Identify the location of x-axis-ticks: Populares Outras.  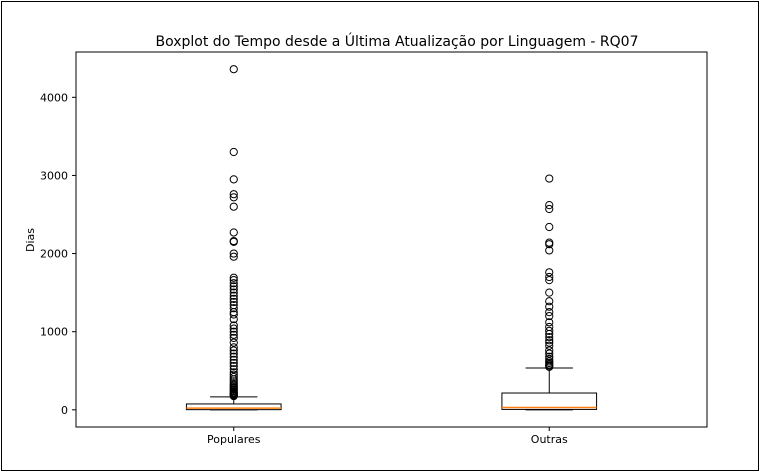
(387, 436).